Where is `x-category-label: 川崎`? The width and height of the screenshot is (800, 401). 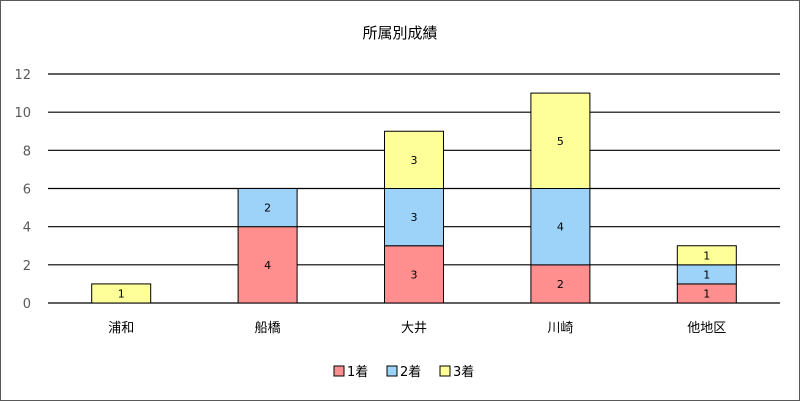
x-category-label: 川崎 is located at coordinates (560, 328).